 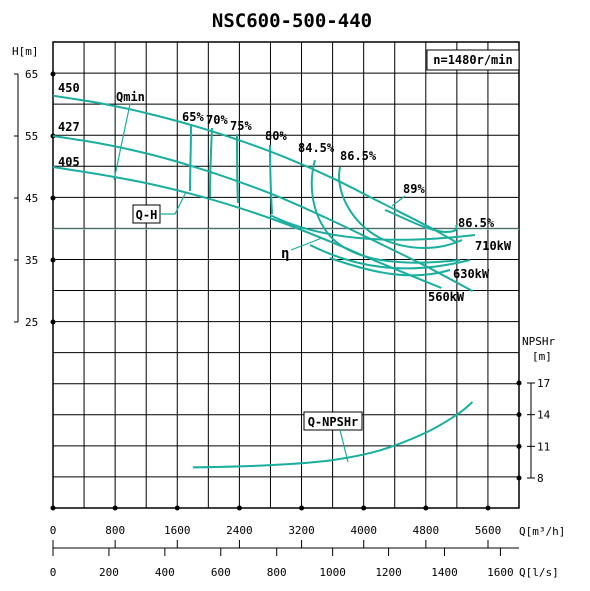 What do you see at coordinates (471, 274) in the screenshot?
I see `power-label-630: 630kW` at bounding box center [471, 274].